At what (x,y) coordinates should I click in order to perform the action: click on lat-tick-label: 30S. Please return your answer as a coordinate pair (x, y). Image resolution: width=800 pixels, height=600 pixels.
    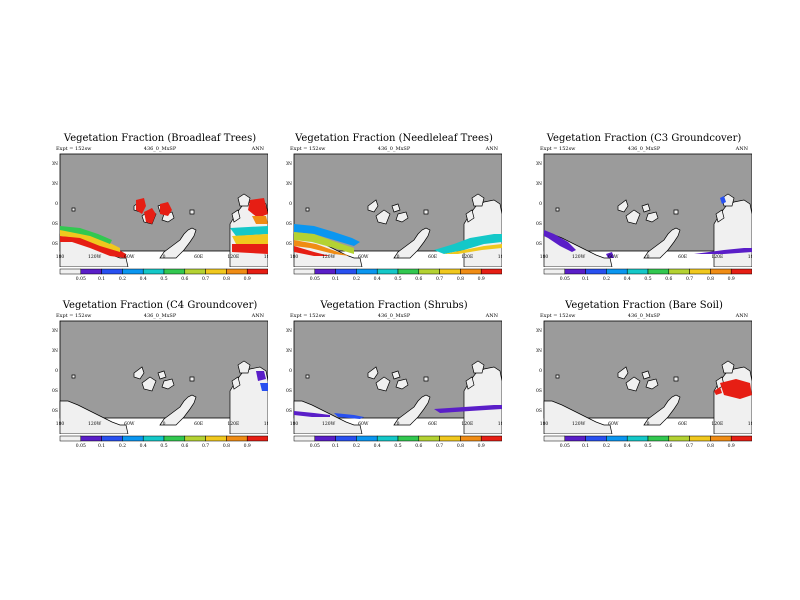
    Looking at the image, I should click on (55, 391).